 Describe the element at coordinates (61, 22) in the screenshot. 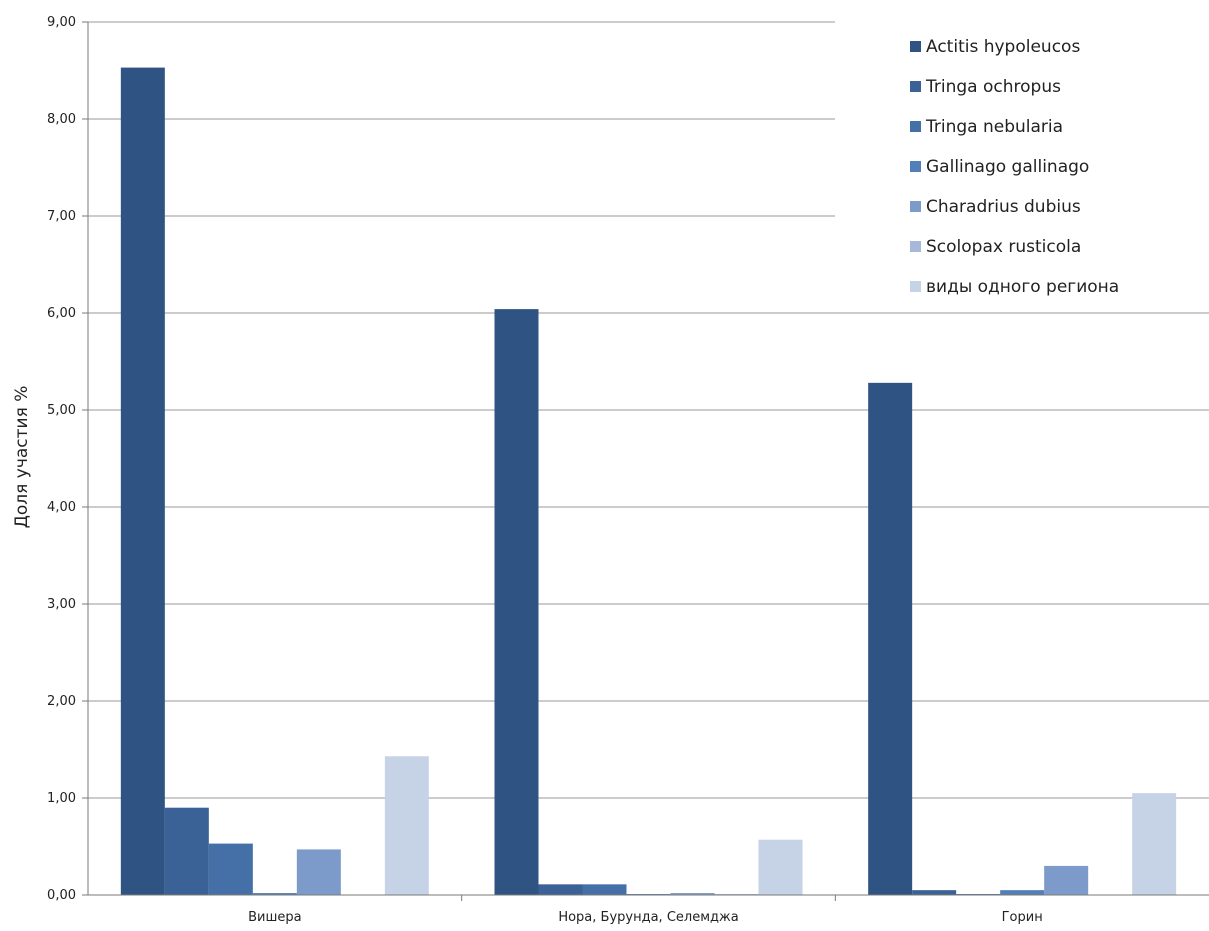

I see `y-tick-label: 9,00` at that location.